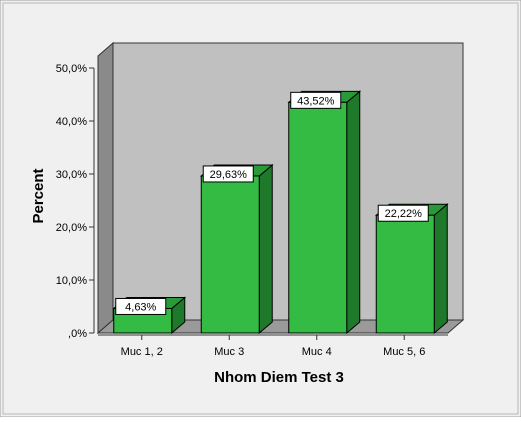 This screenshot has width=521, height=422. I want to click on x-tick-label: Muc 4, so click(317, 352).